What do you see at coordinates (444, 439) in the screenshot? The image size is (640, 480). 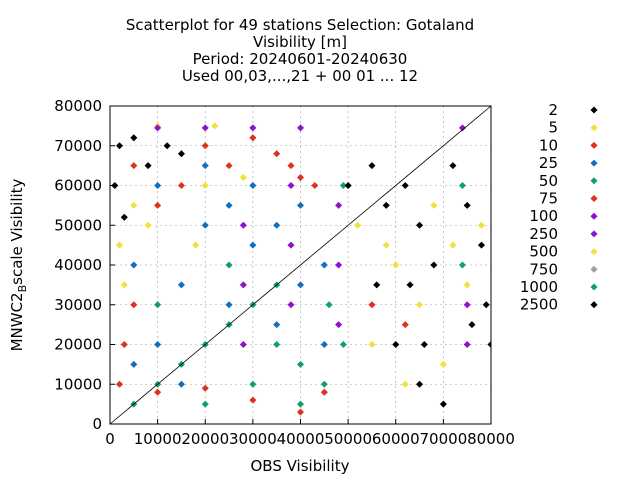 I see `x-tick-label: 70000` at bounding box center [444, 439].